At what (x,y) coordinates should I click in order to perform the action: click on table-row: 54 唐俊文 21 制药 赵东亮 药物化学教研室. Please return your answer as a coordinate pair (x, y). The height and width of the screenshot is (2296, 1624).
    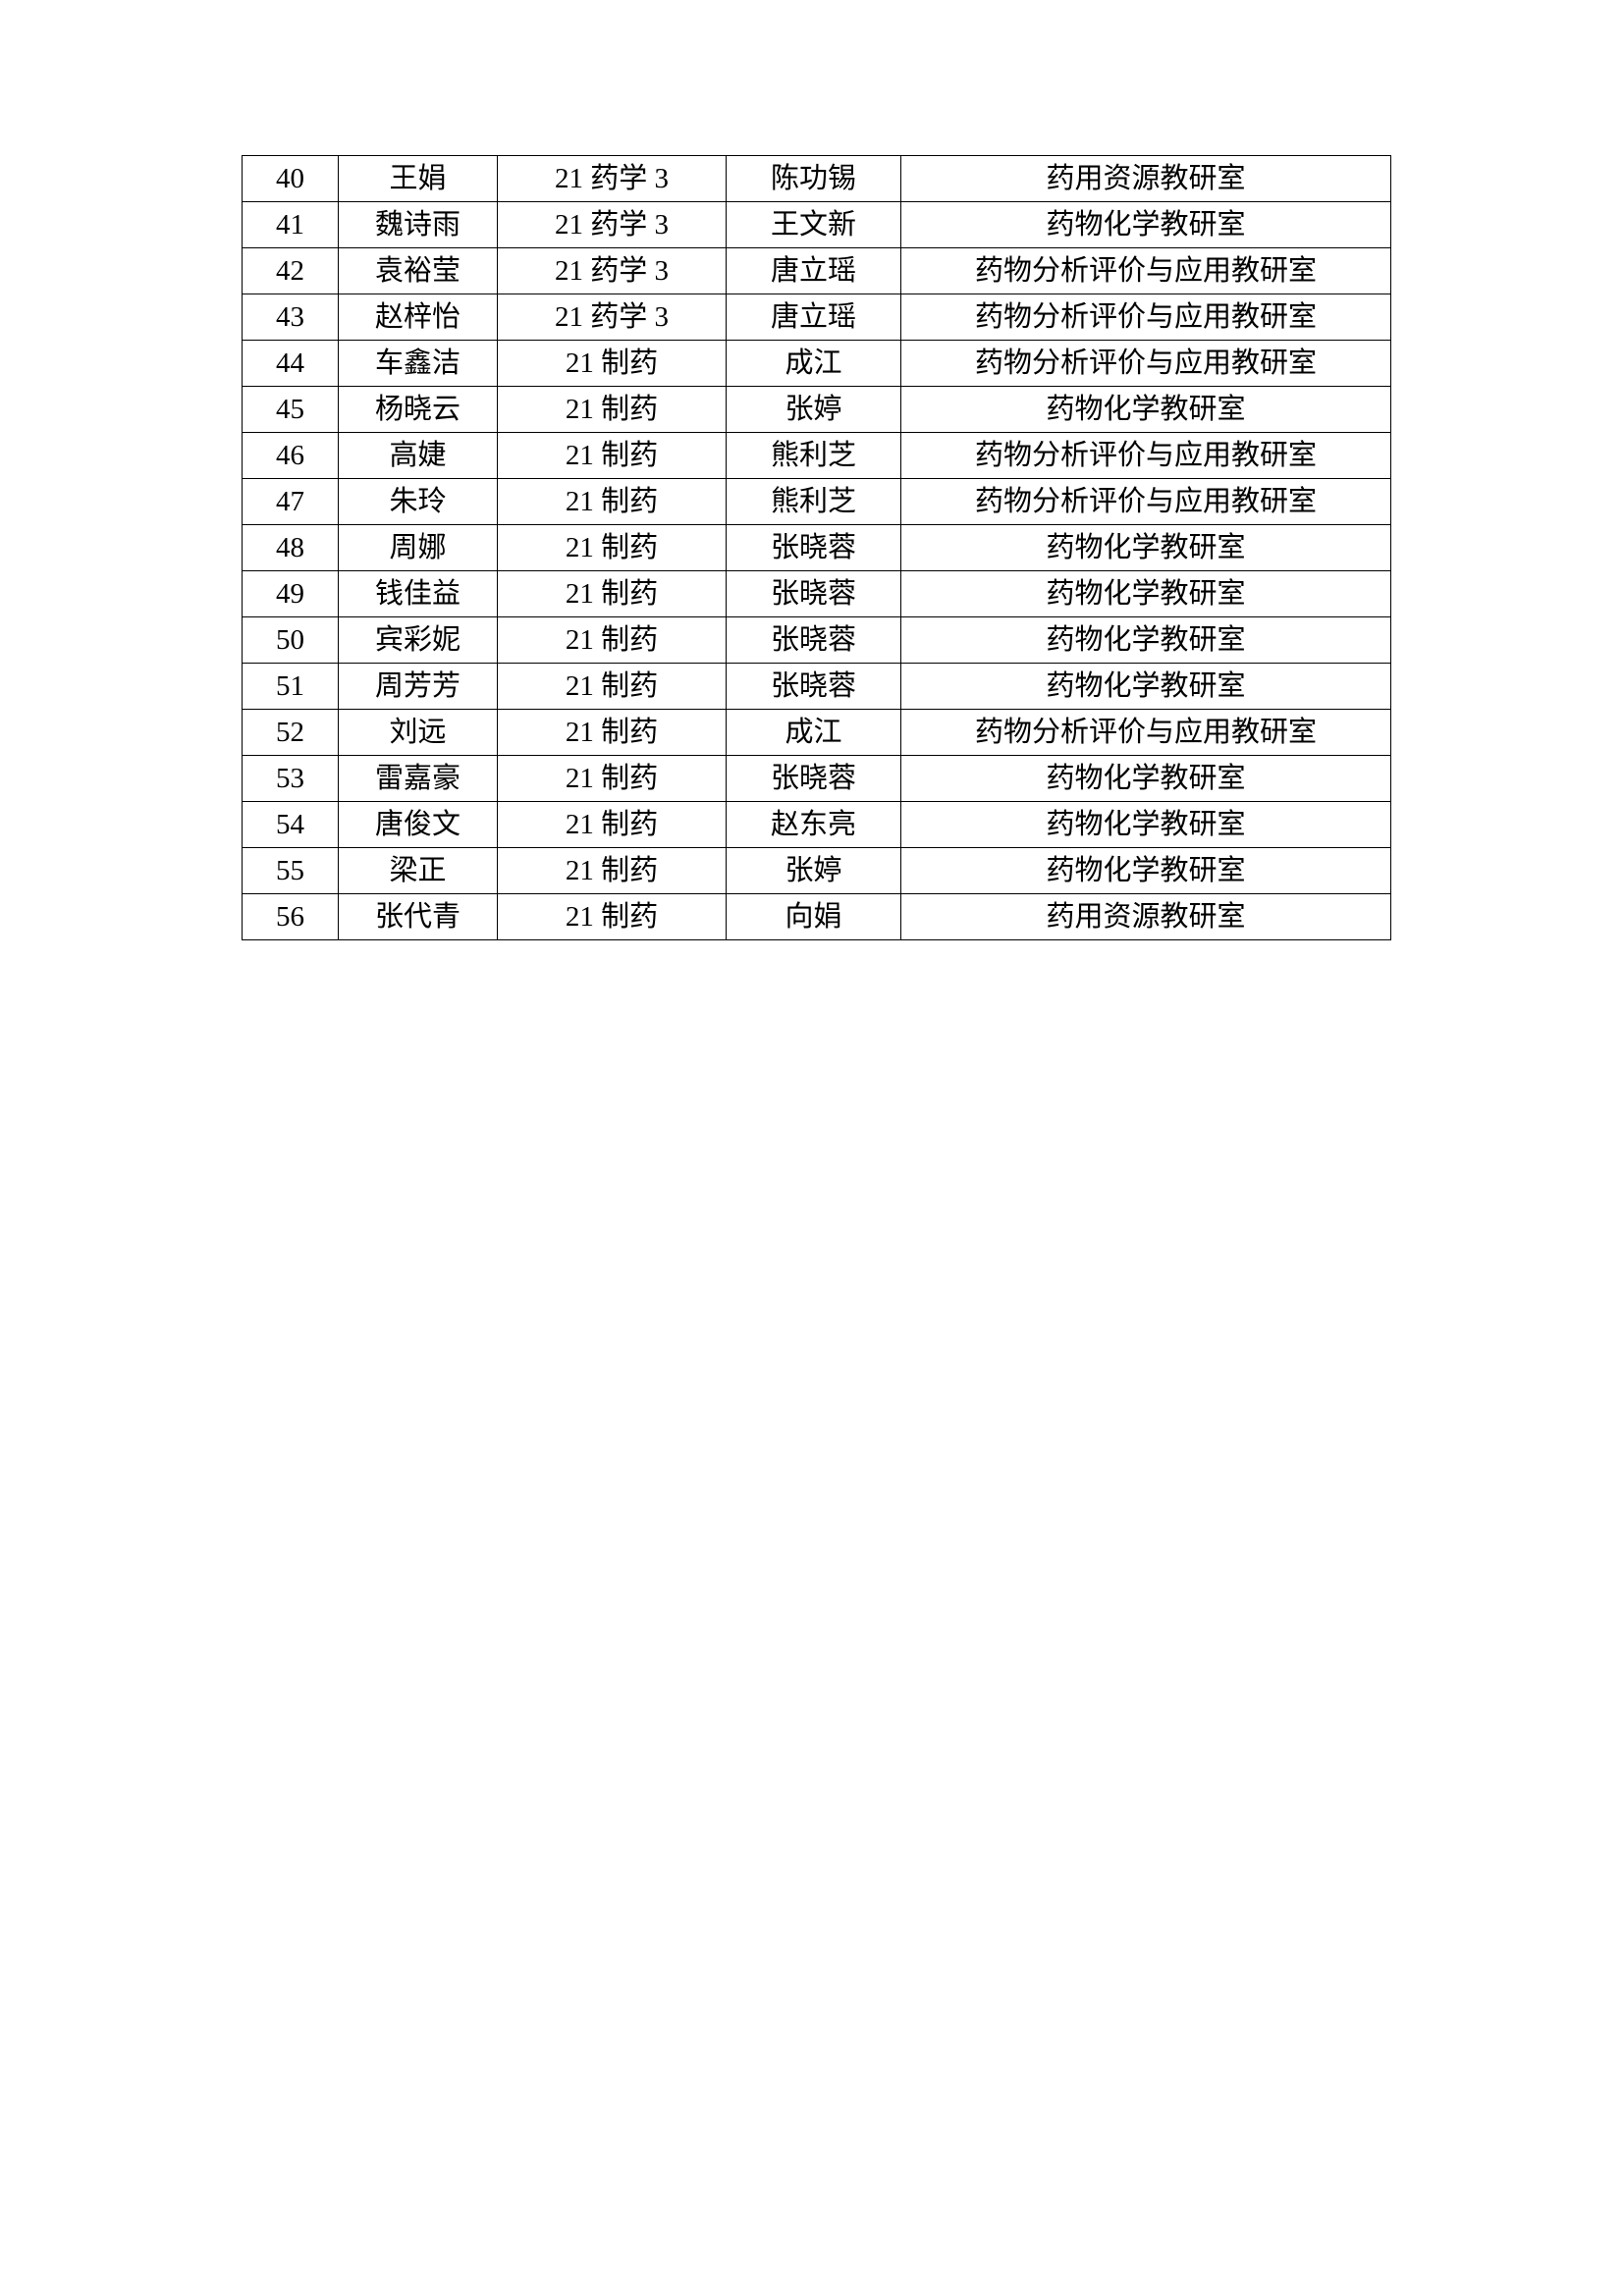
    Looking at the image, I should click on (816, 824).